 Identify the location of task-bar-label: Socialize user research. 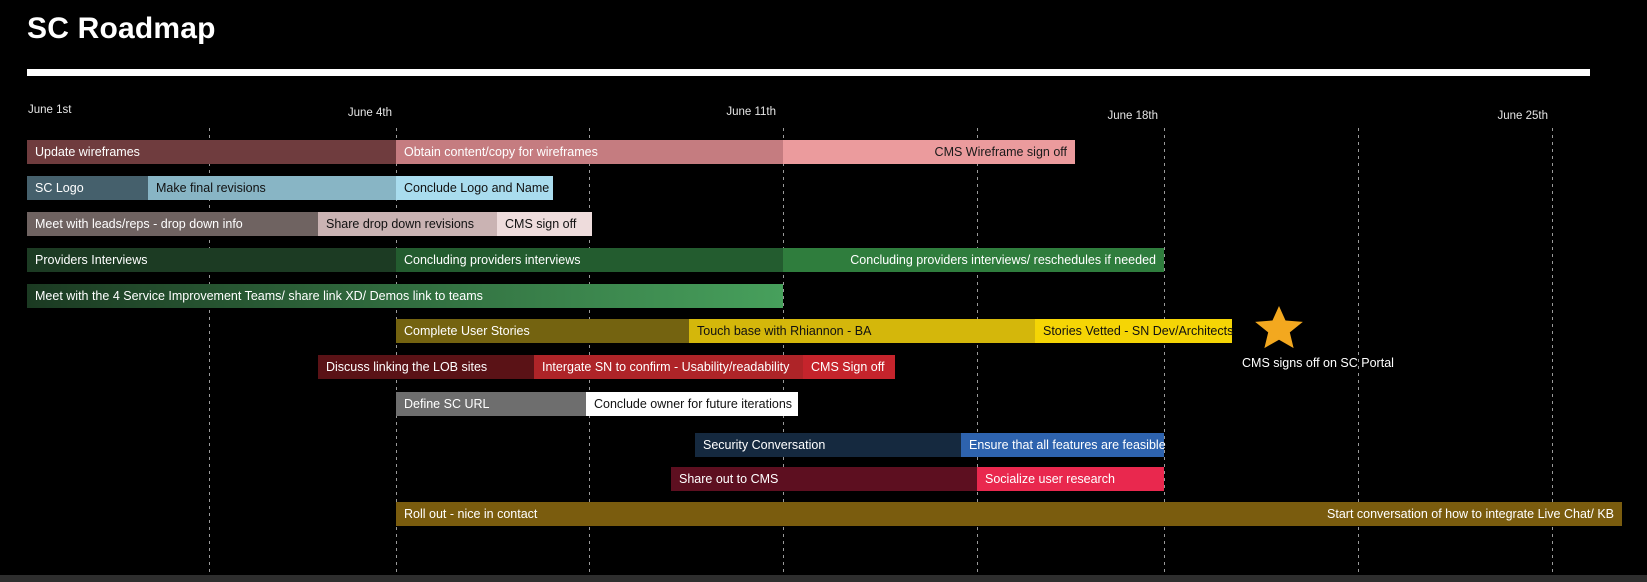
(1050, 479).